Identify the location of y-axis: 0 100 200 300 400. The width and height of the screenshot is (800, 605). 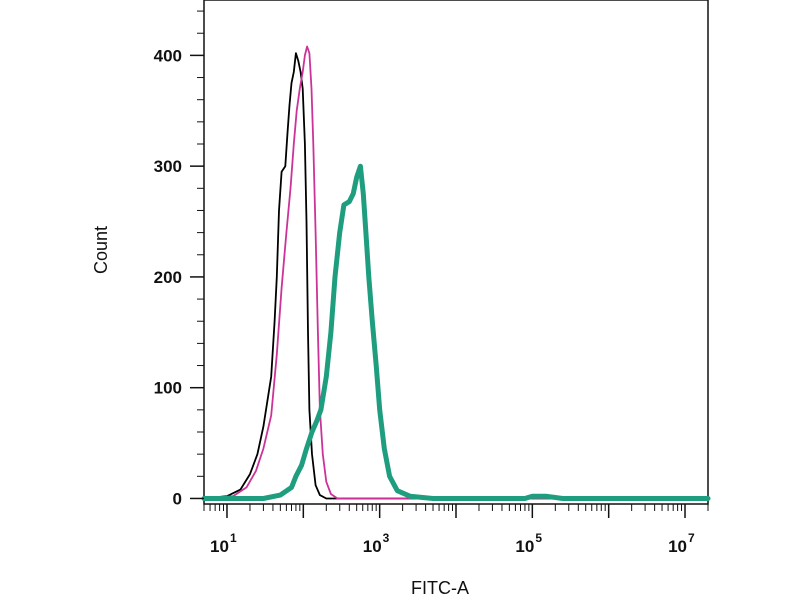
(179, 259).